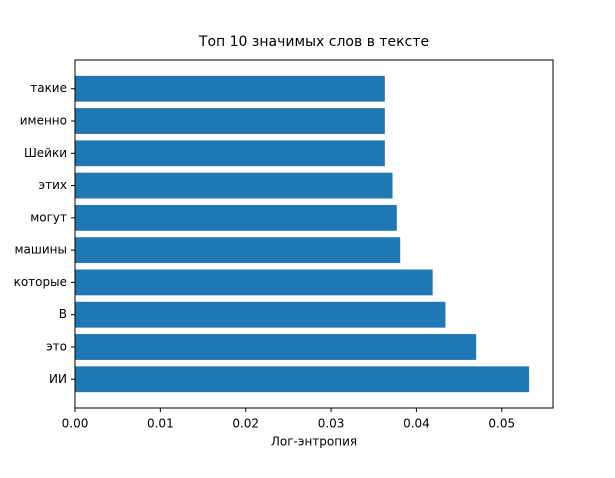 This screenshot has height=478, width=615. I want to click on y-tick-label: это, so click(56, 346).